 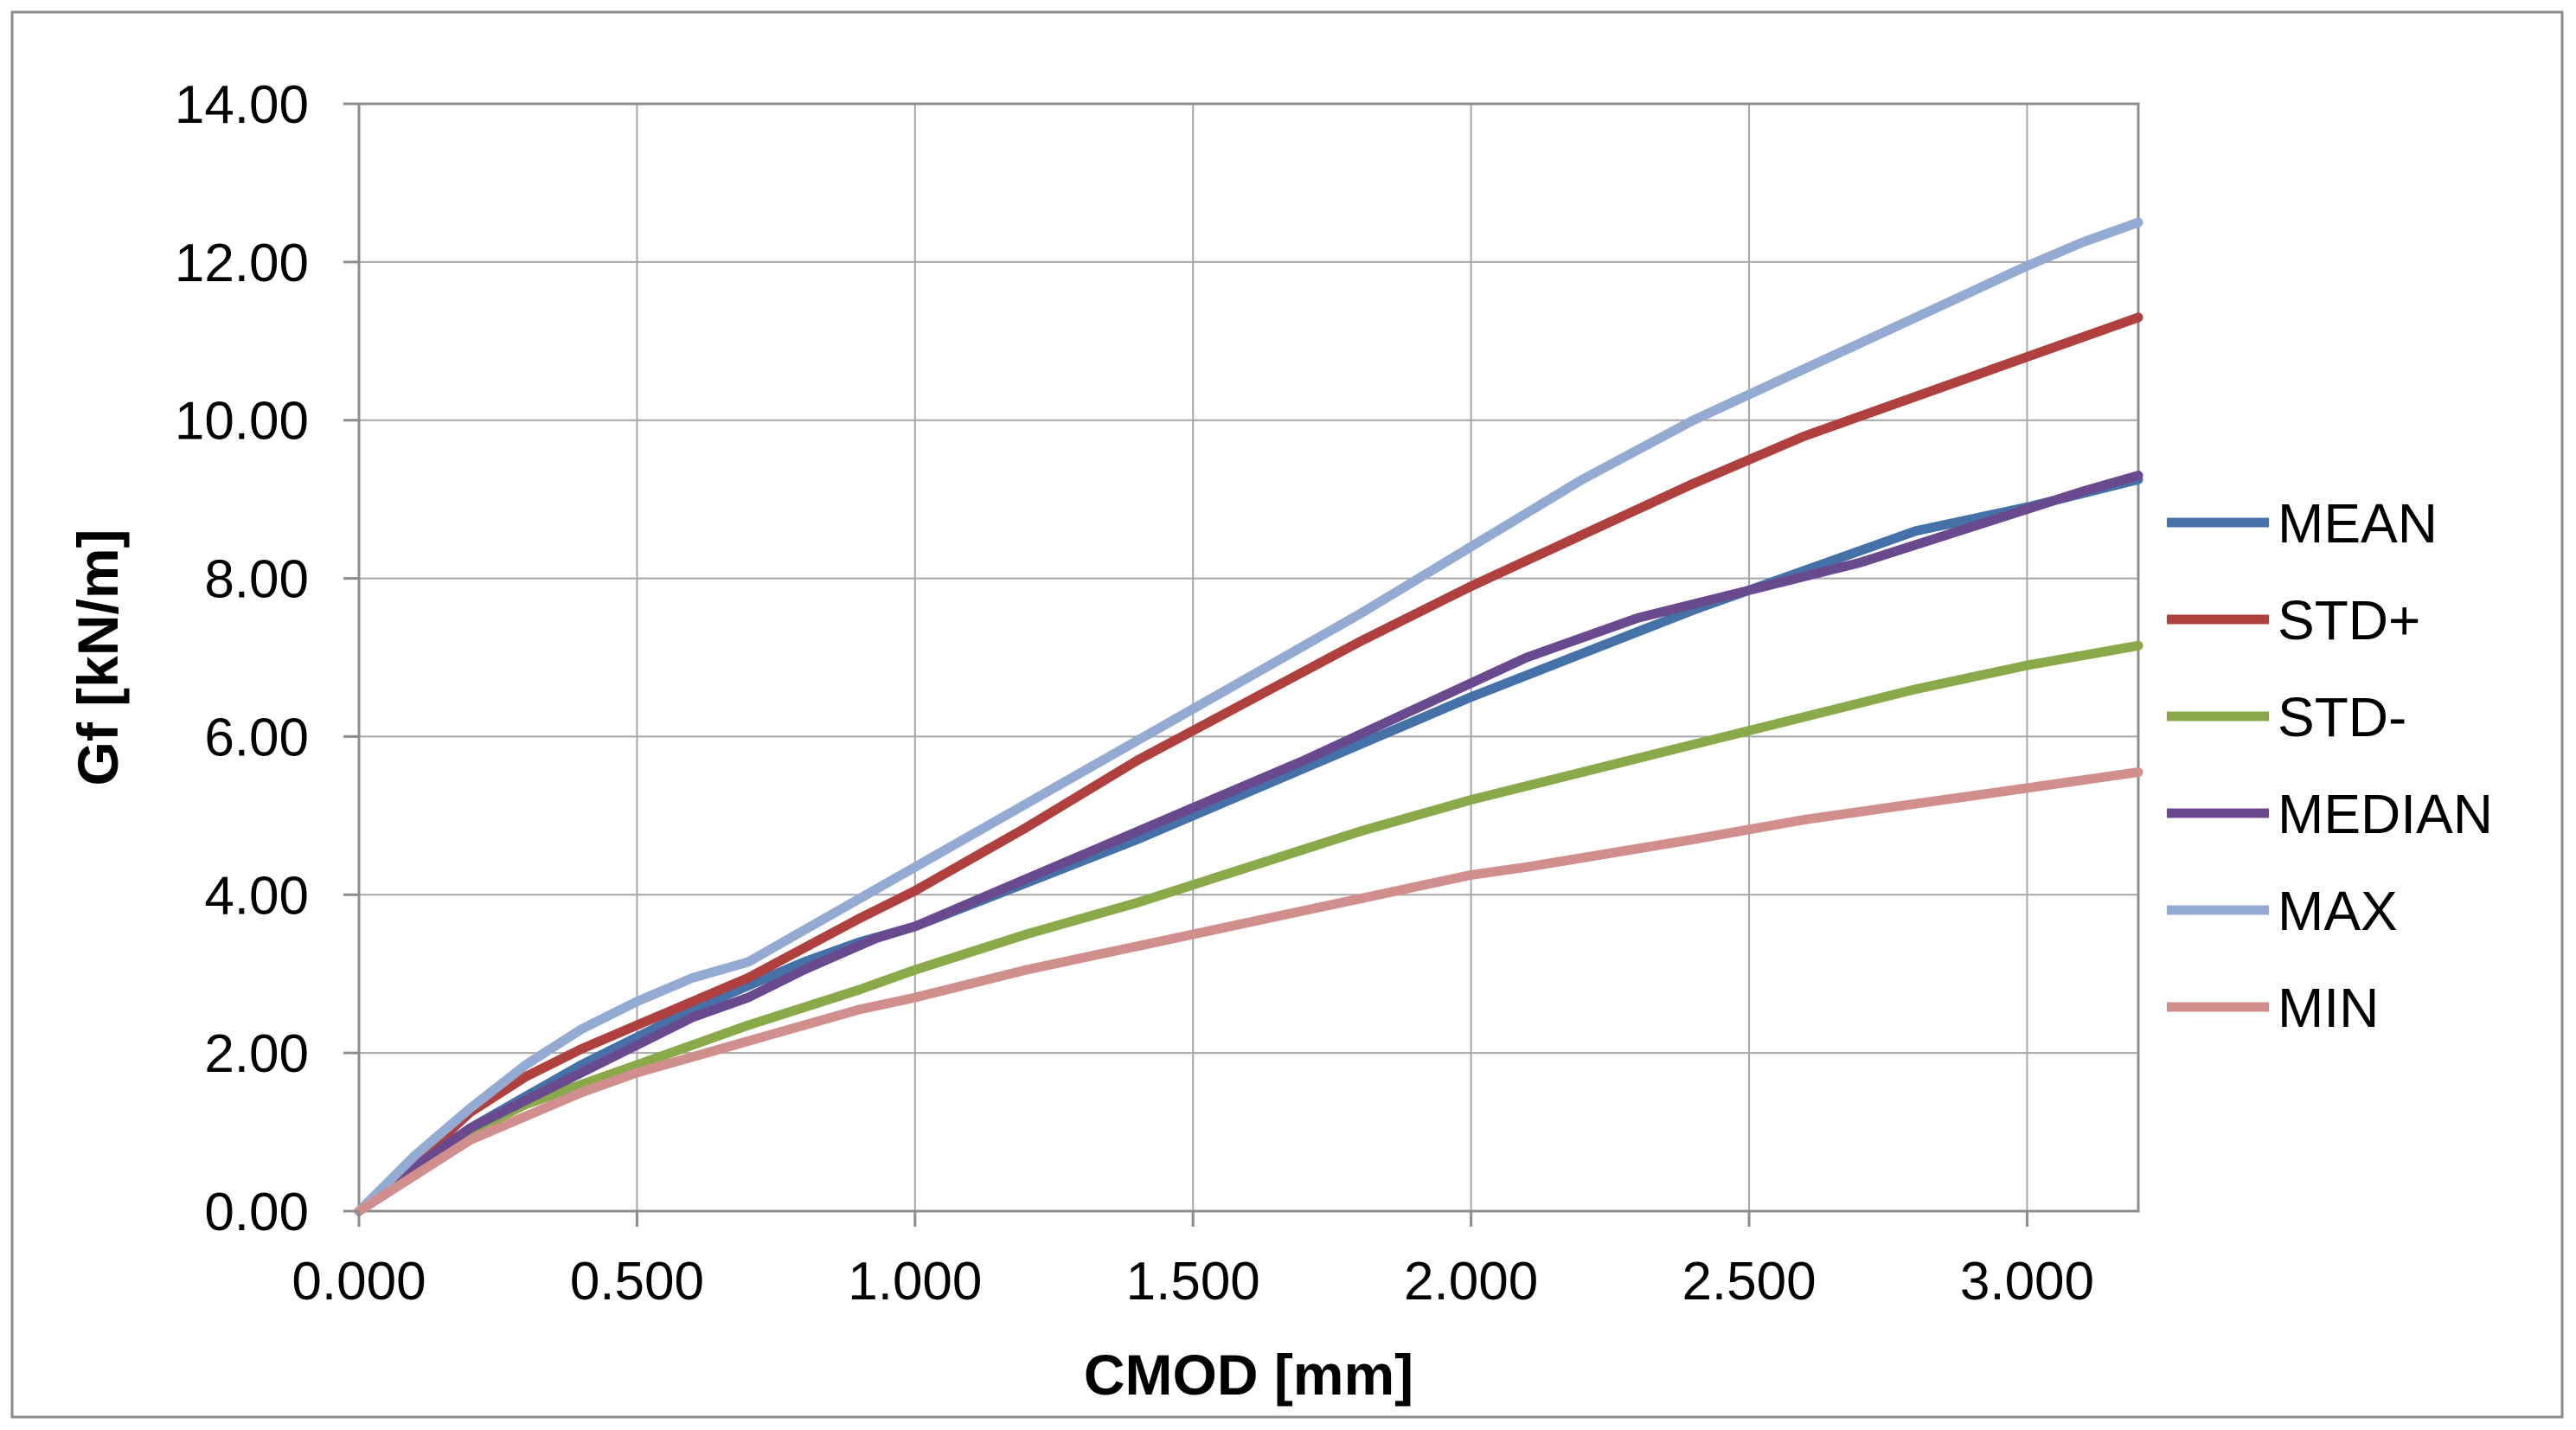 What do you see at coordinates (2027, 1281) in the screenshot?
I see `x-tick-label: 3.000` at bounding box center [2027, 1281].